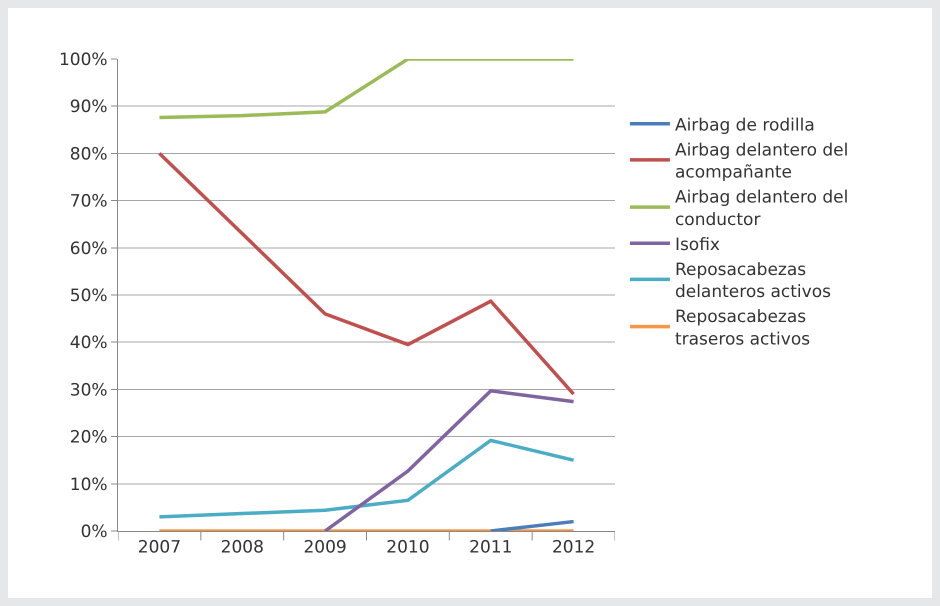  What do you see at coordinates (744, 125) in the screenshot?
I see `legend-label: Airbag de rodilla` at bounding box center [744, 125].